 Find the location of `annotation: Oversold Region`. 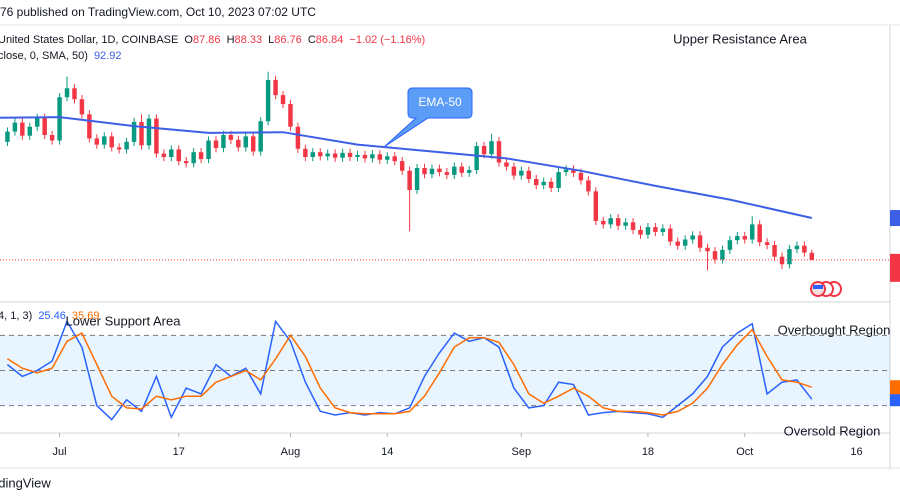

annotation: Oversold Region is located at coordinates (832, 430).